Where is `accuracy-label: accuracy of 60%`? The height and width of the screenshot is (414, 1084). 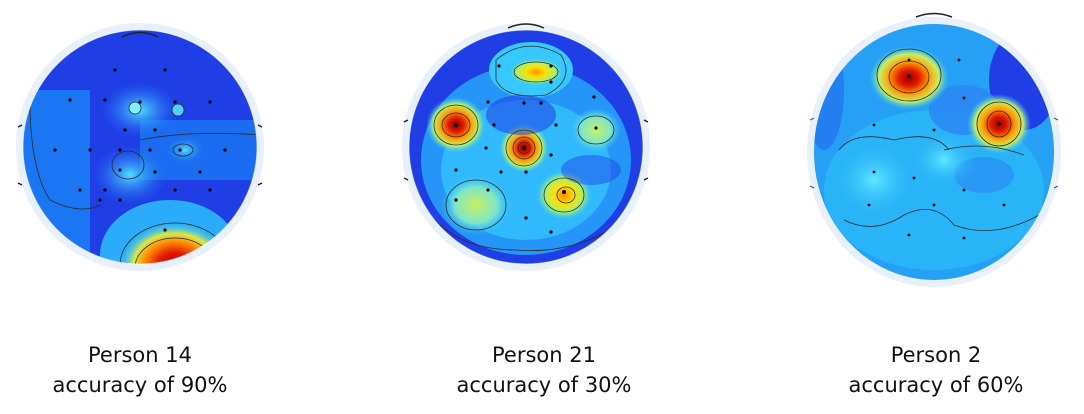 accuracy-label: accuracy of 60% is located at coordinates (936, 385).